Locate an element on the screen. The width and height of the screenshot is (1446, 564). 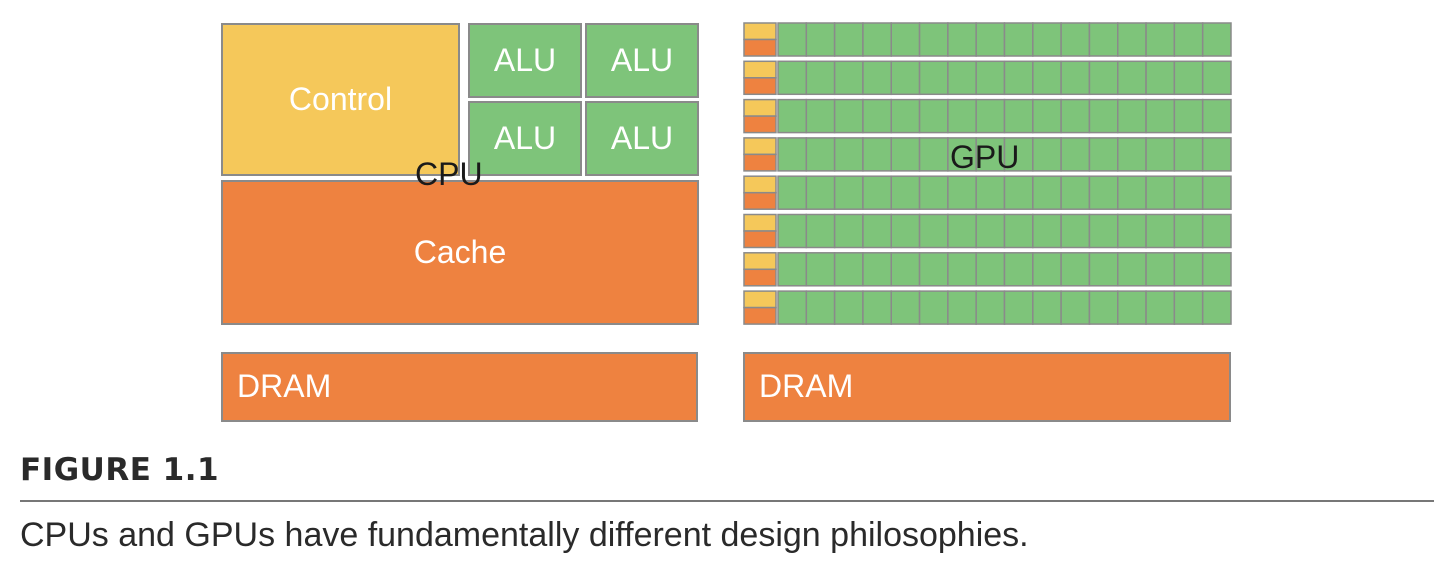
caption-divider is located at coordinates (727, 501).